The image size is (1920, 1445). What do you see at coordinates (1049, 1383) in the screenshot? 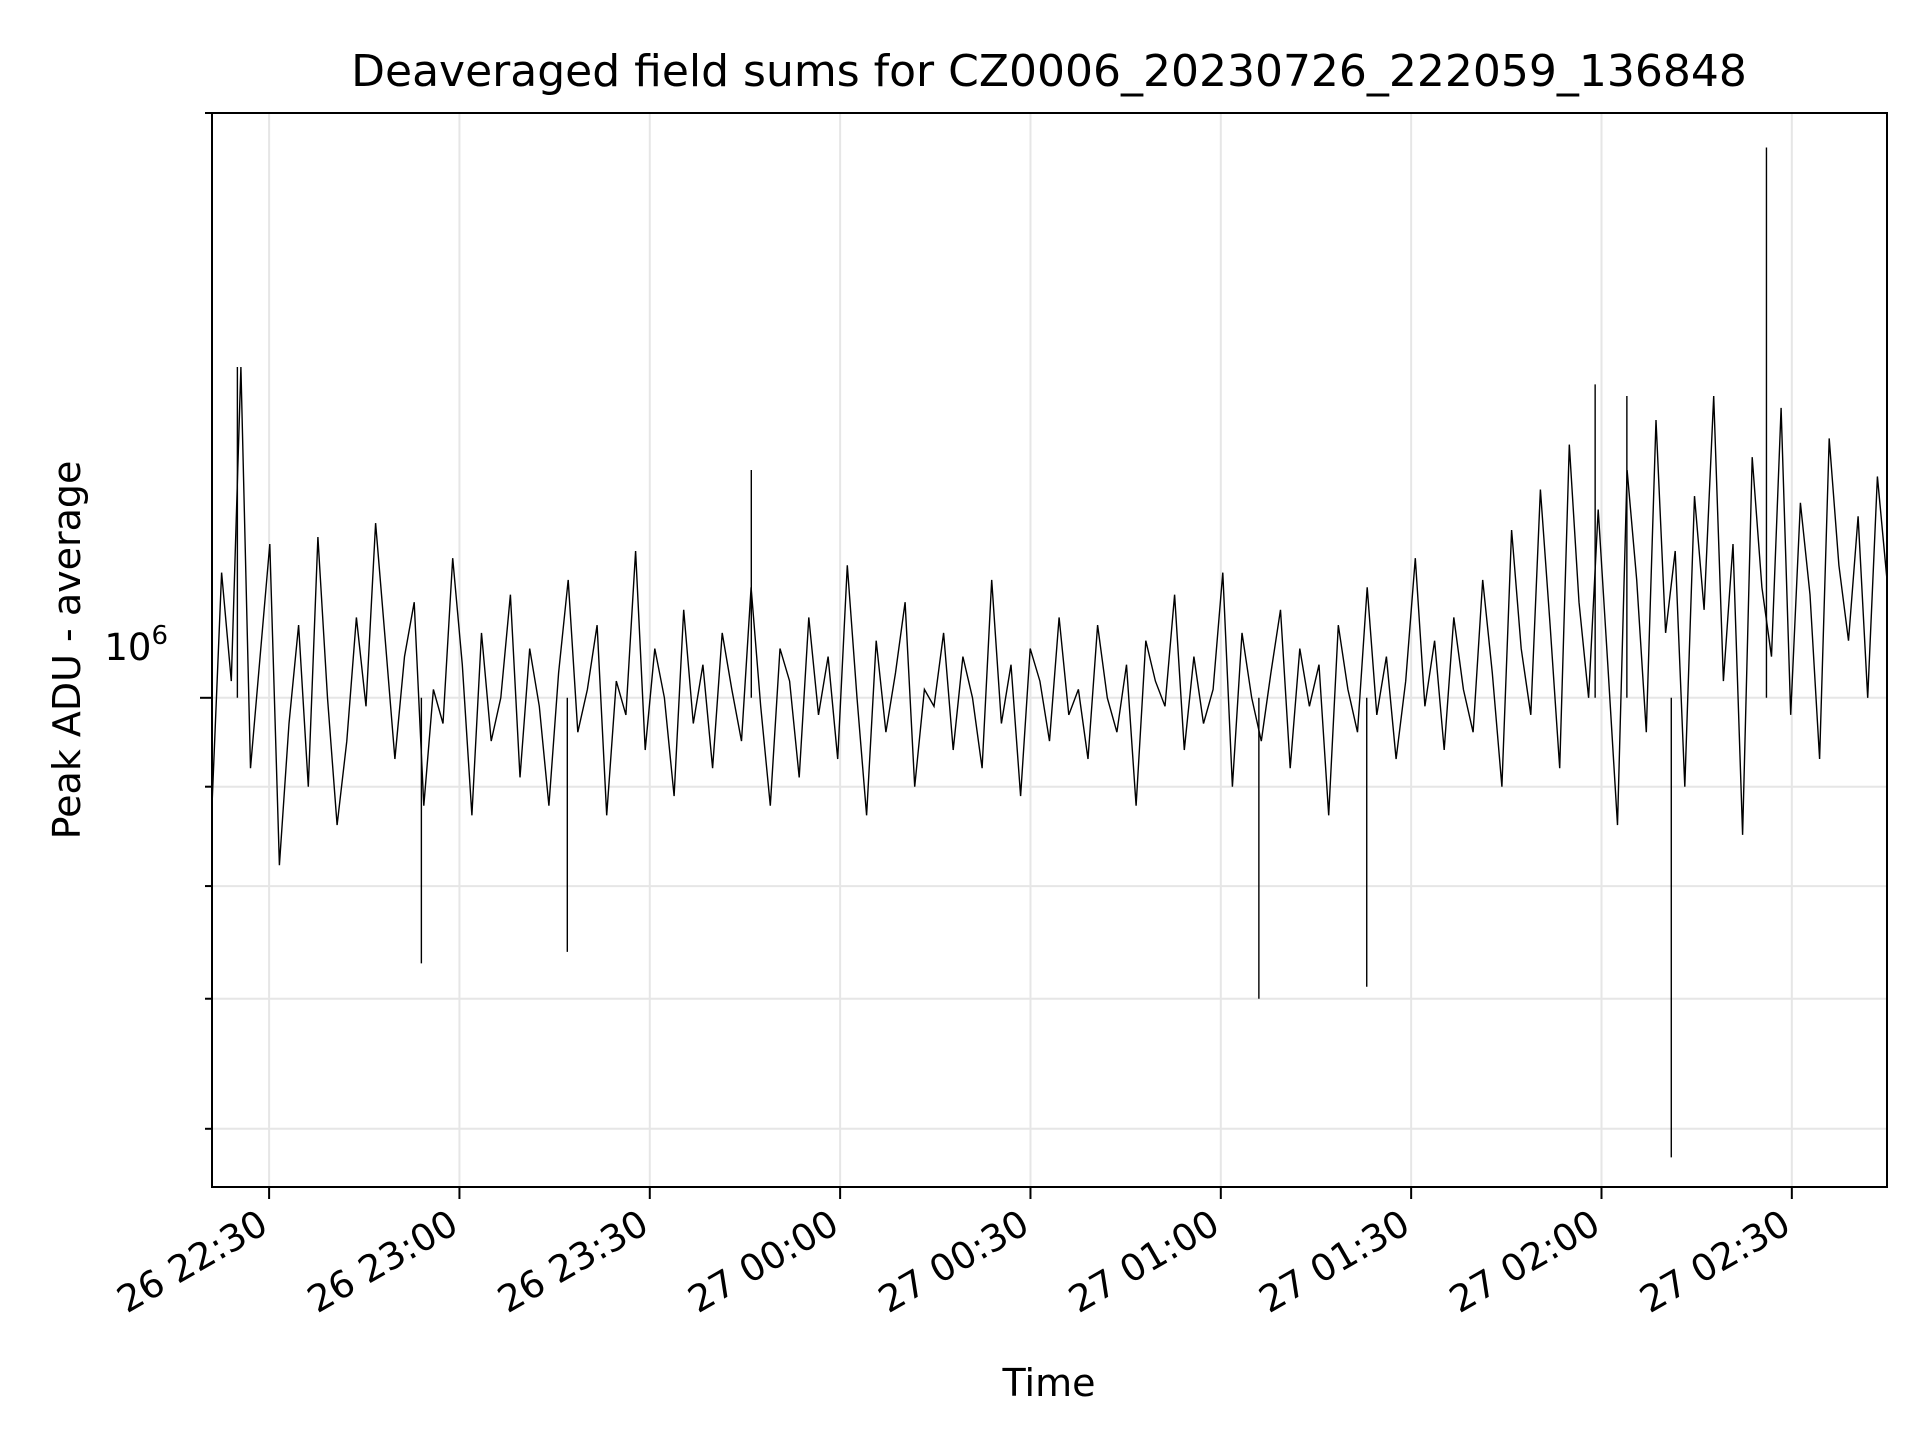
I see `x-axis-label: Time` at bounding box center [1049, 1383].